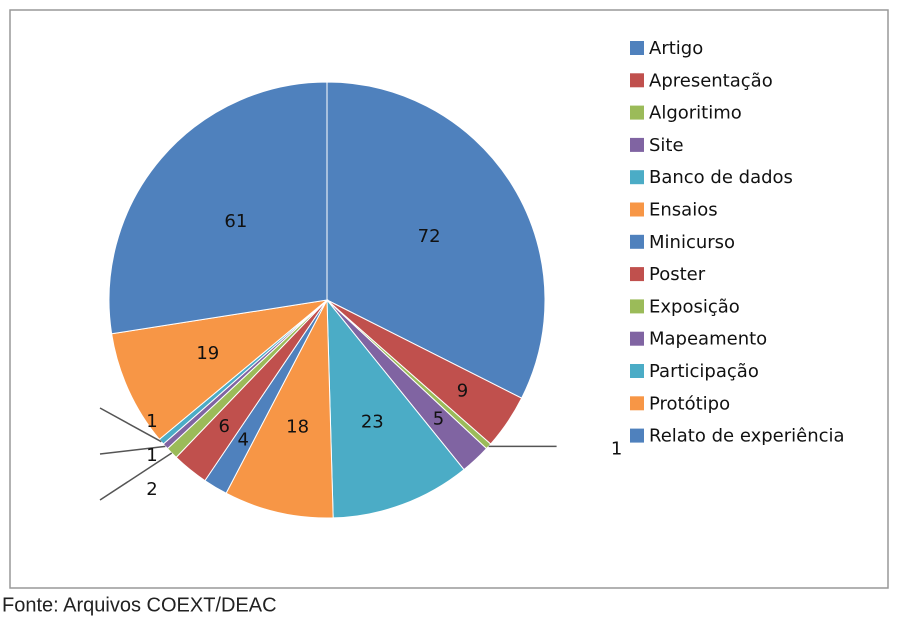 This screenshot has width=897, height=619. Describe the element at coordinates (438, 419) in the screenshot. I see `data-label: 5` at that location.